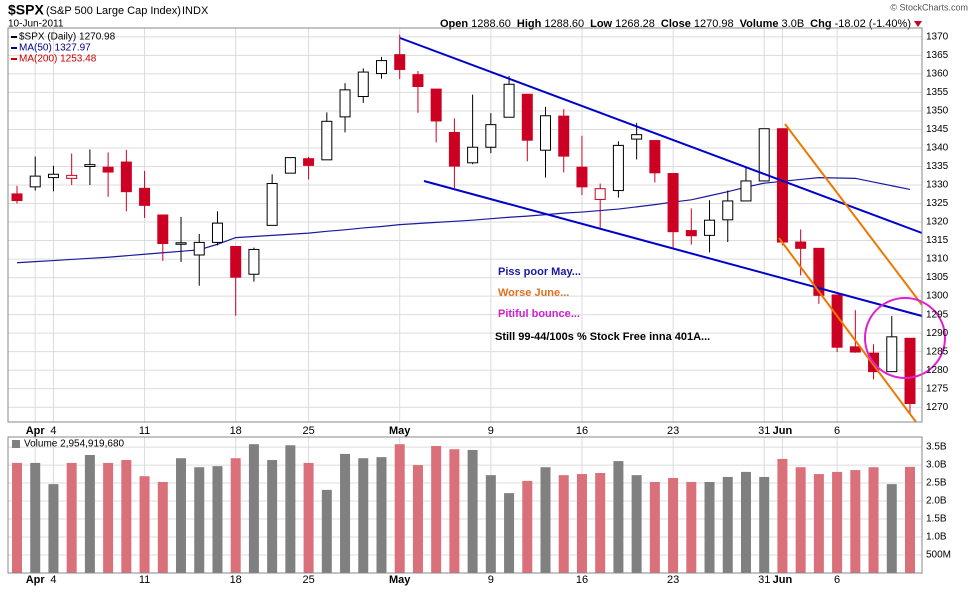 This screenshot has height=598, width=976. What do you see at coordinates (937, 370) in the screenshot?
I see `y-tick-label: 1280` at bounding box center [937, 370].